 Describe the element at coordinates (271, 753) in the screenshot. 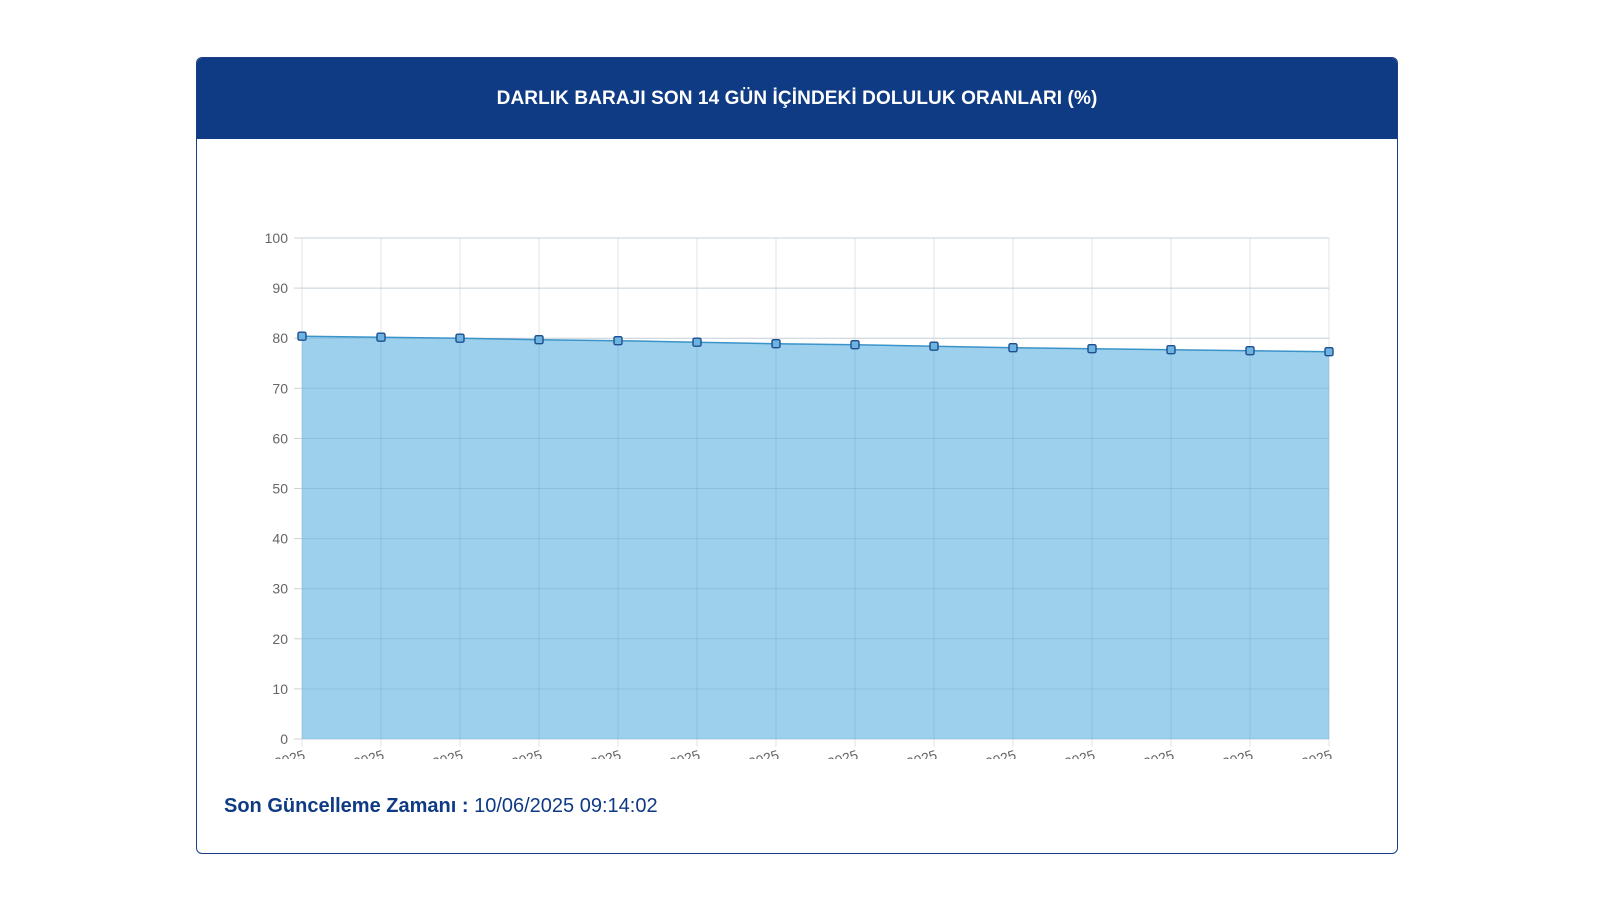

I see `x-tick-label: 28.05.2025` at that location.